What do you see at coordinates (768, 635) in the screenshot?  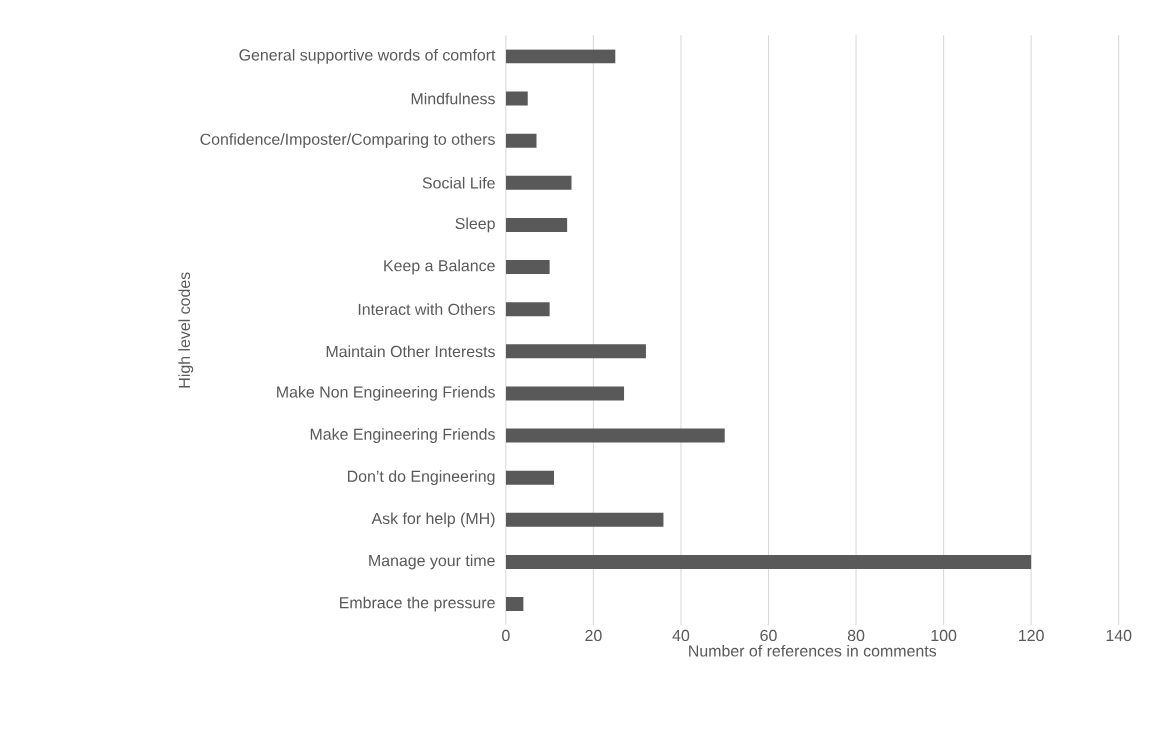 I see `x-tick-label: 60` at bounding box center [768, 635].